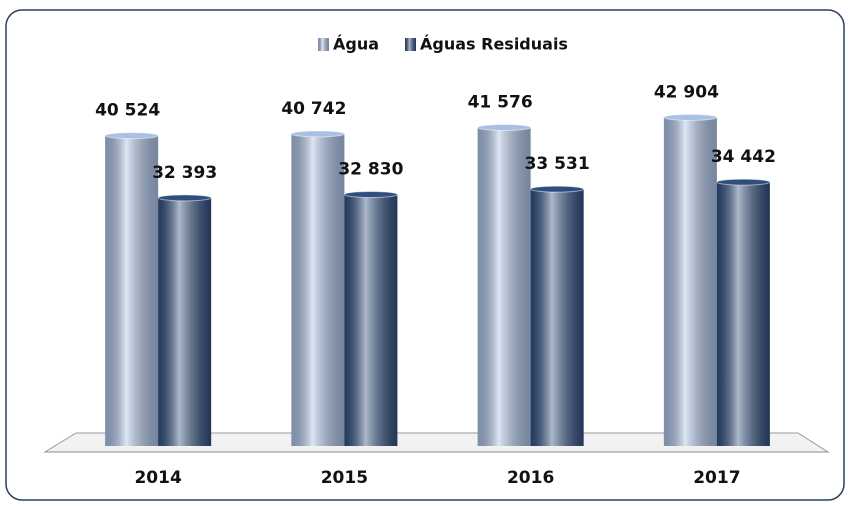 This screenshot has width=853, height=506. Describe the element at coordinates (356, 44) in the screenshot. I see `legend-label: Água` at that location.